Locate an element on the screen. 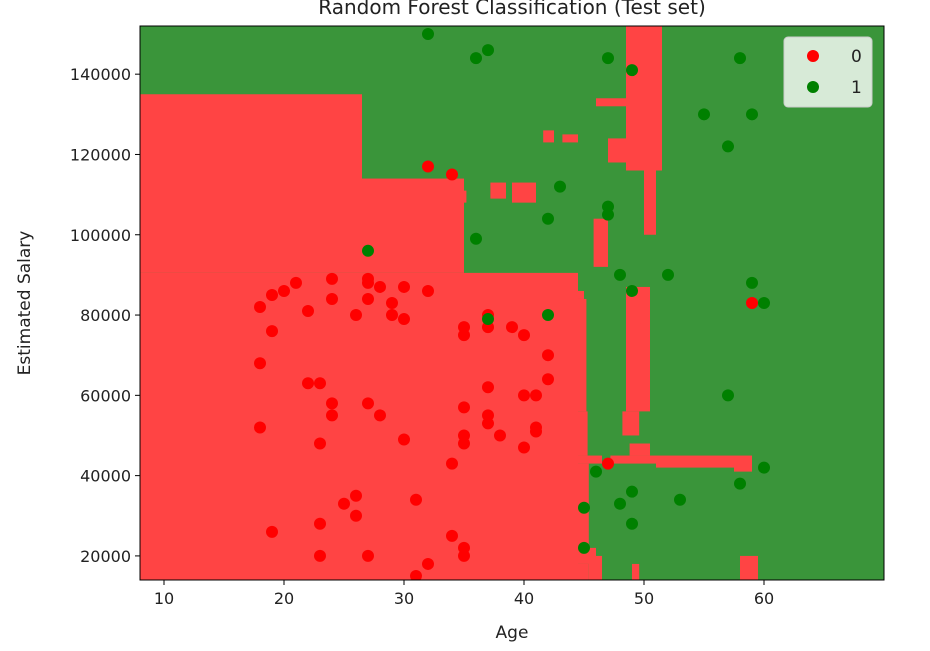 This screenshot has width=930, height=651. y-tick-label: 60000 is located at coordinates (105, 395).